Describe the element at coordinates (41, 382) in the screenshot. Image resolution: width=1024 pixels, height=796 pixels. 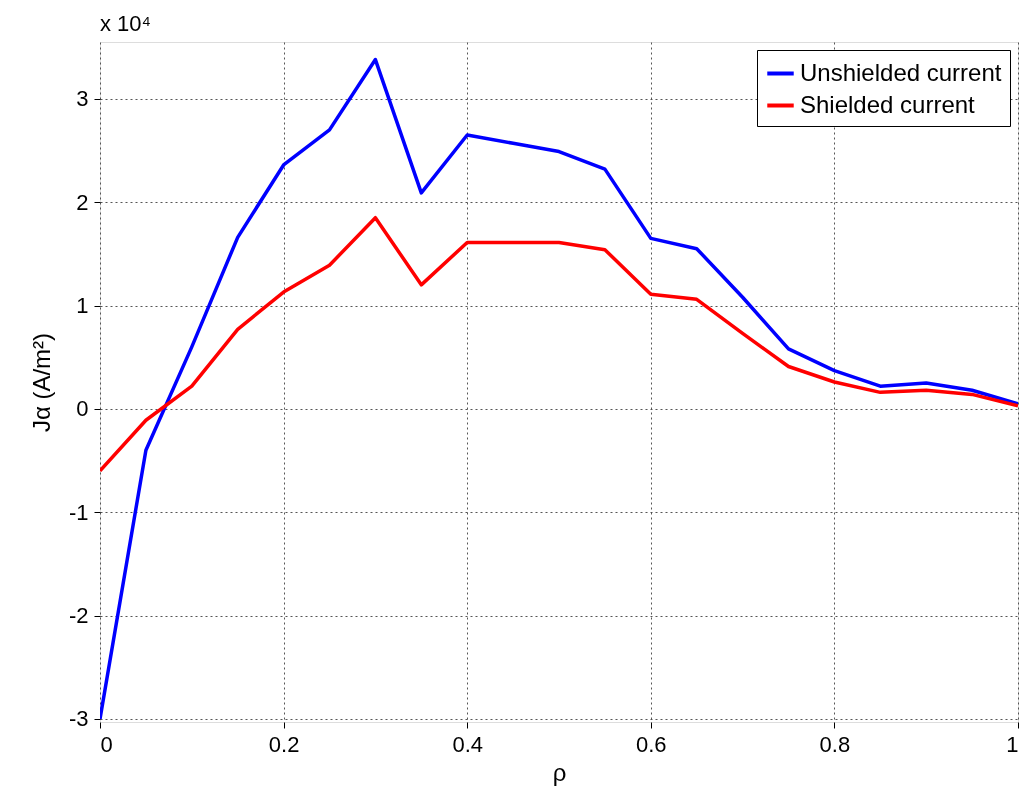
I see `y-axis-title: Jα (A/m²)` at that location.